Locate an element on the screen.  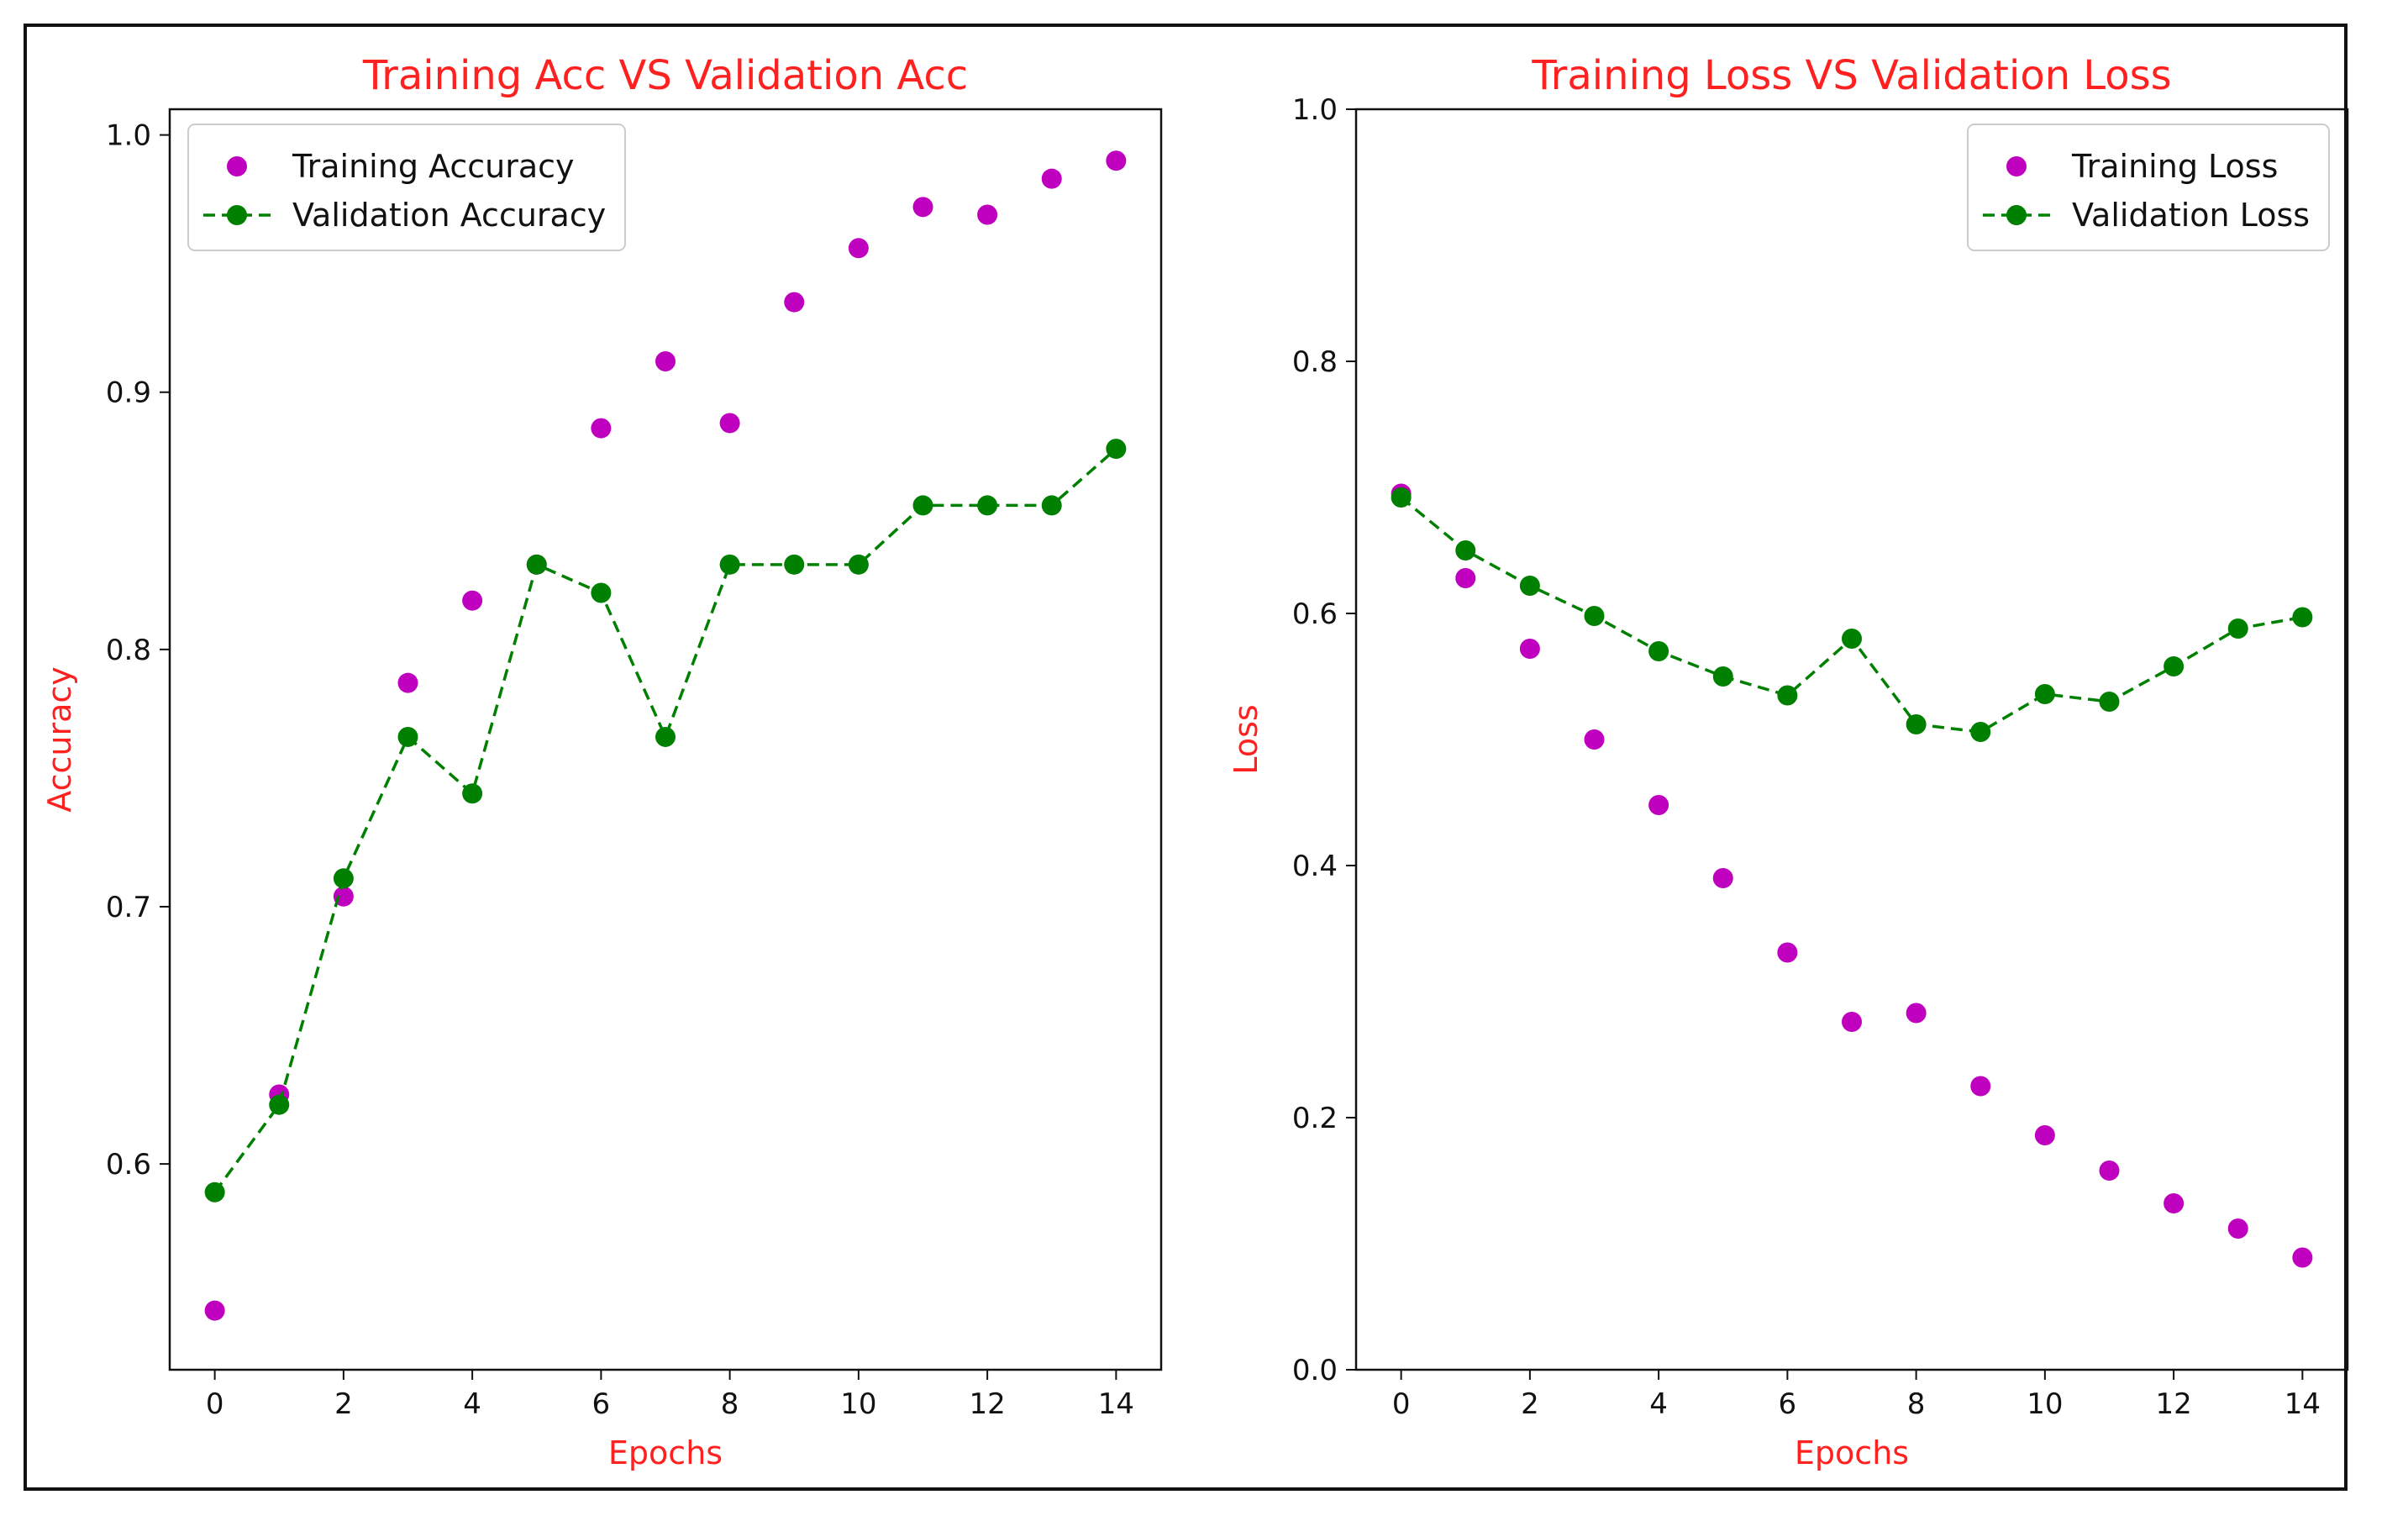
legend-item: Validation Accuracy is located at coordinates (405, 215).